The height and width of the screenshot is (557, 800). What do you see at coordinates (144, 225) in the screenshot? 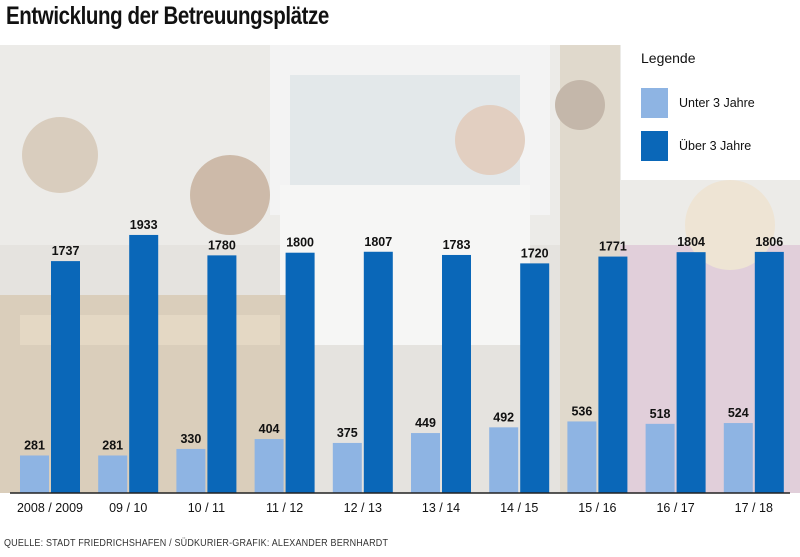
I see `value-label-ueber-3-jahre-1: 1933` at bounding box center [144, 225].